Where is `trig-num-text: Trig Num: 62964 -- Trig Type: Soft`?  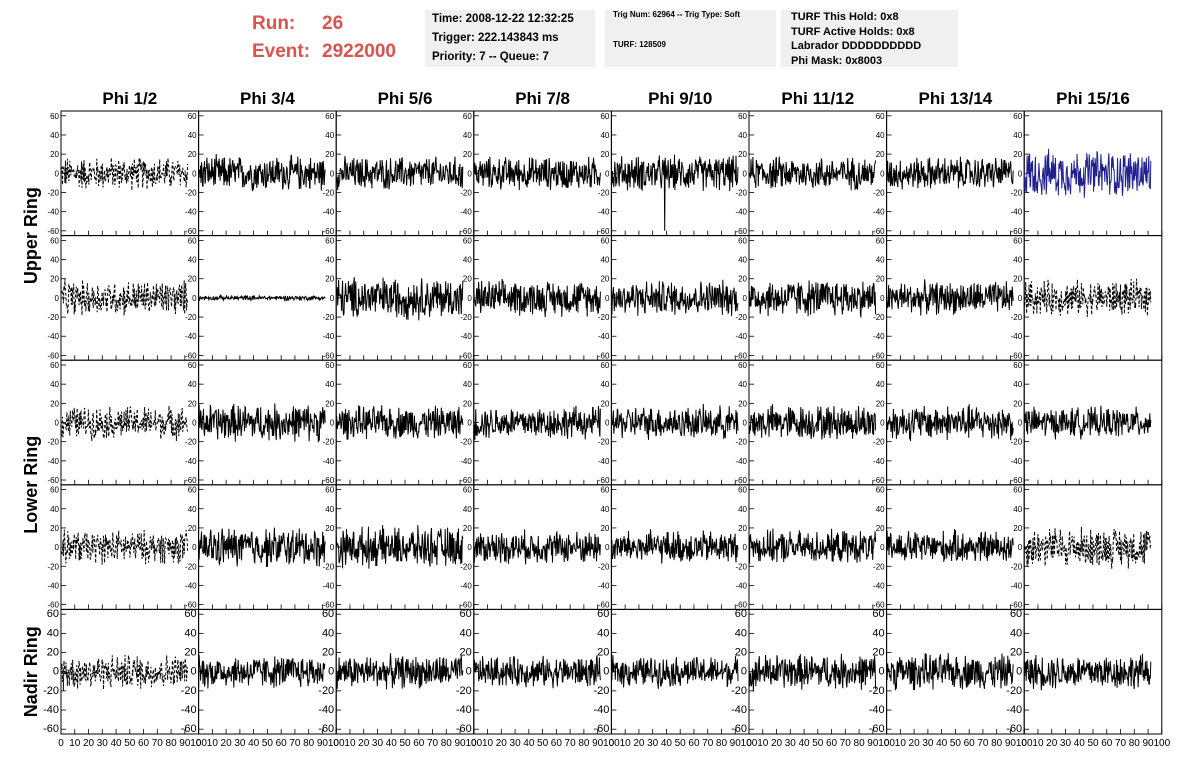
trig-num-text: Trig Num: 62964 -- Trig Type: Soft is located at coordinates (676, 14).